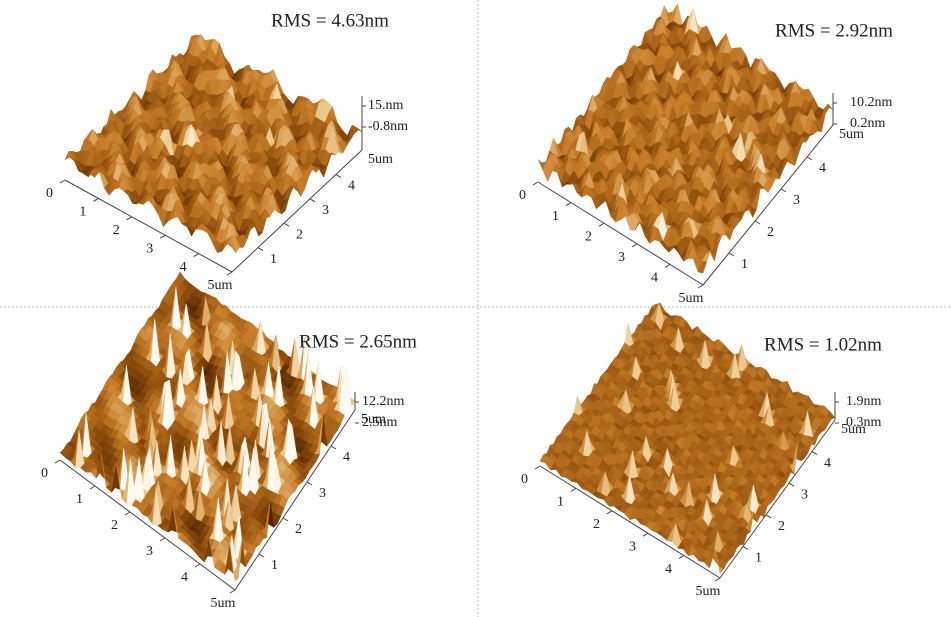 The image size is (951, 617). What do you see at coordinates (834, 30) in the screenshot?
I see `rms-label: RMS = 2.92nm` at bounding box center [834, 30].